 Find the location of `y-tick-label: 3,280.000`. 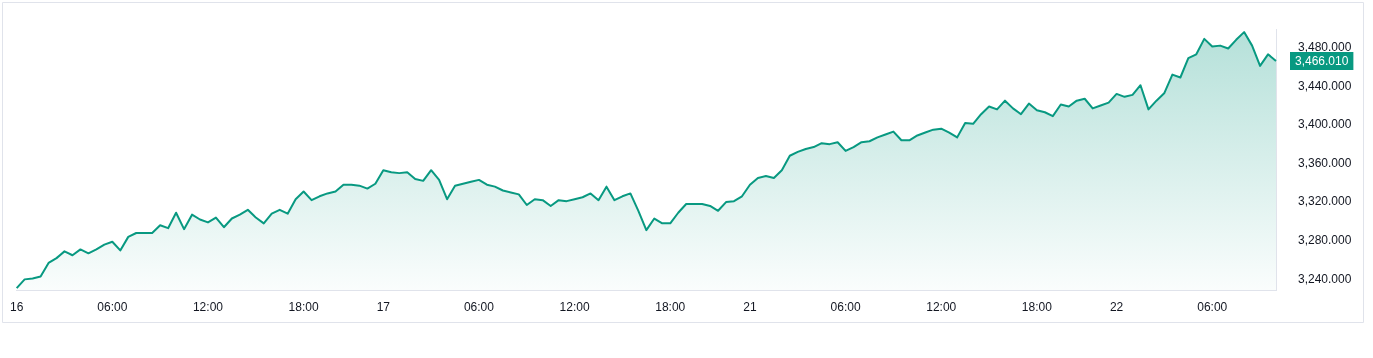

y-tick-label: 3,280.000 is located at coordinates (1325, 240).